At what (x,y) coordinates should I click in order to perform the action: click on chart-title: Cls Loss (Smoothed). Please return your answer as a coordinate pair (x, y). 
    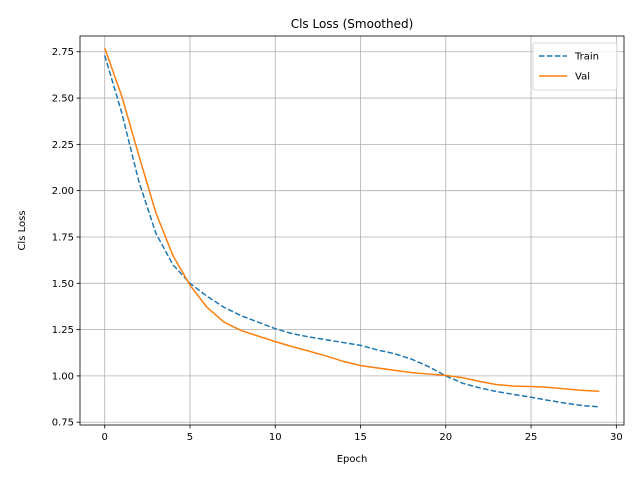
    Looking at the image, I should click on (352, 24).